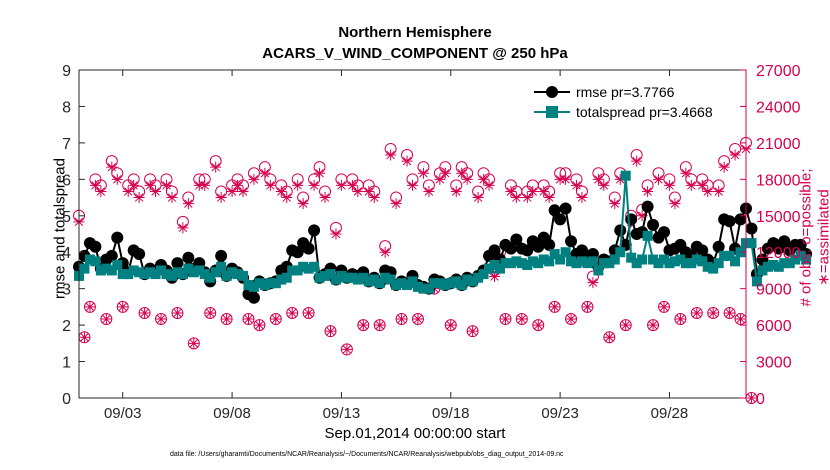 Image resolution: width=830 pixels, height=470 pixels. What do you see at coordinates (670, 413) in the screenshot?
I see `x-tick-label: 09/28` at bounding box center [670, 413].